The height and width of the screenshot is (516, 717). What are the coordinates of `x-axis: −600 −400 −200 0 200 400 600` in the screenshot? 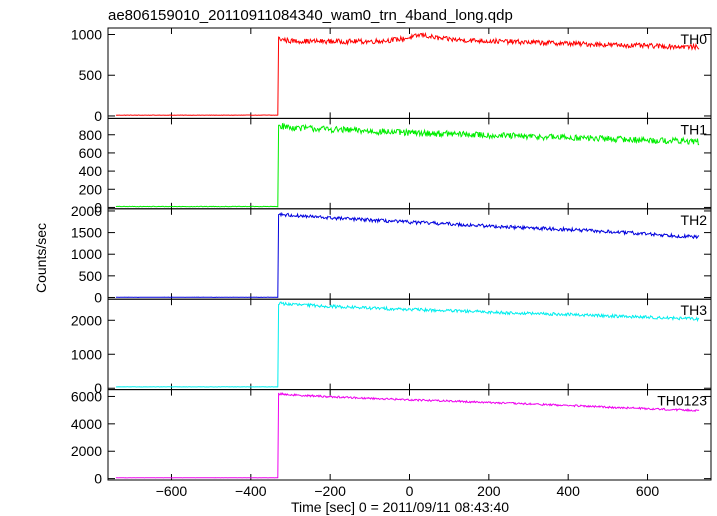 It's located at (408, 491).